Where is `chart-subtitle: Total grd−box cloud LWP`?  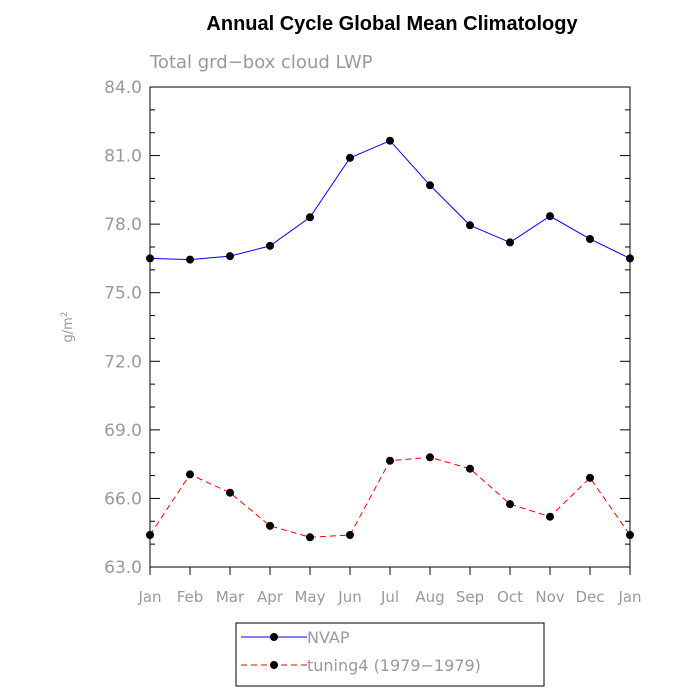 chart-subtitle: Total grd−box cloud LWP is located at coordinates (261, 62).